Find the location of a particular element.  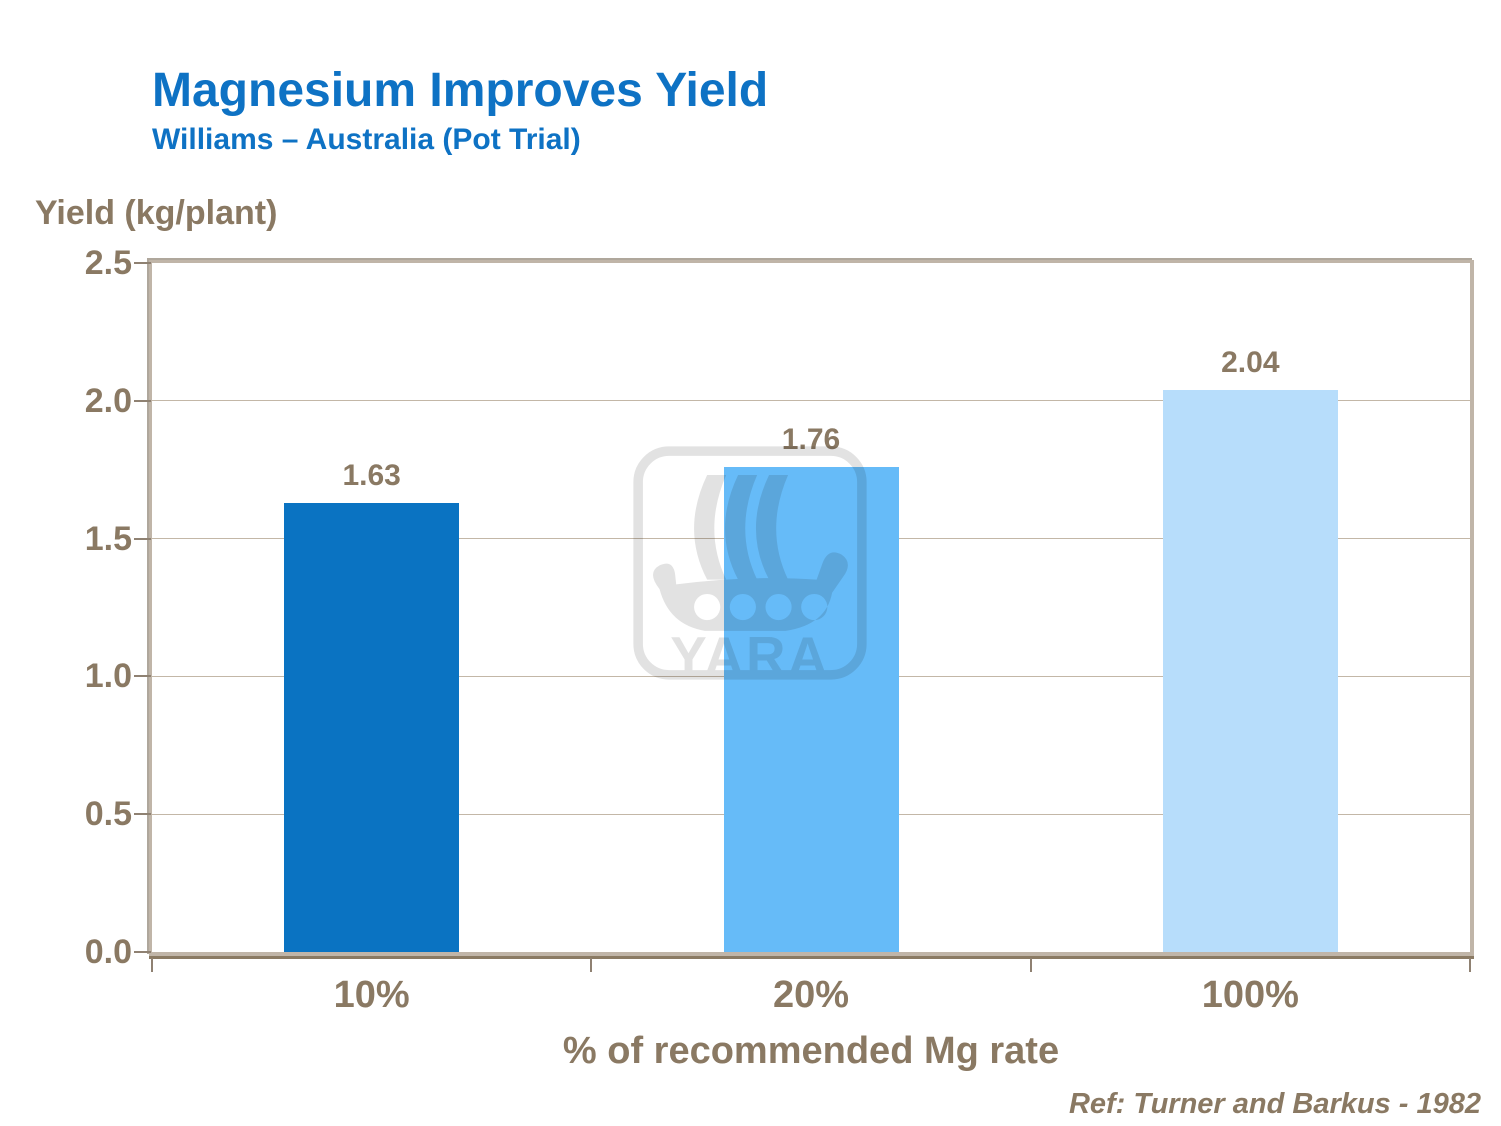

bar-20% is located at coordinates (811, 709).